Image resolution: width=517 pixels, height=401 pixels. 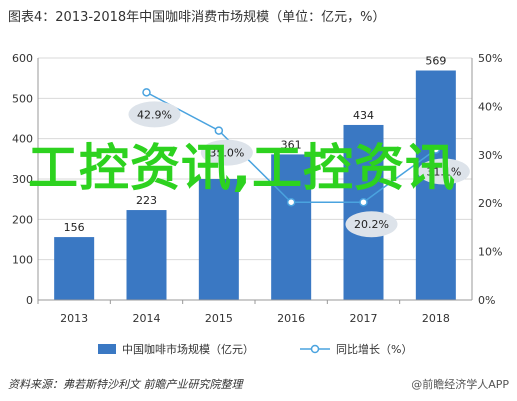 I want to click on y-left-tick-label: 300, so click(x=22, y=179).